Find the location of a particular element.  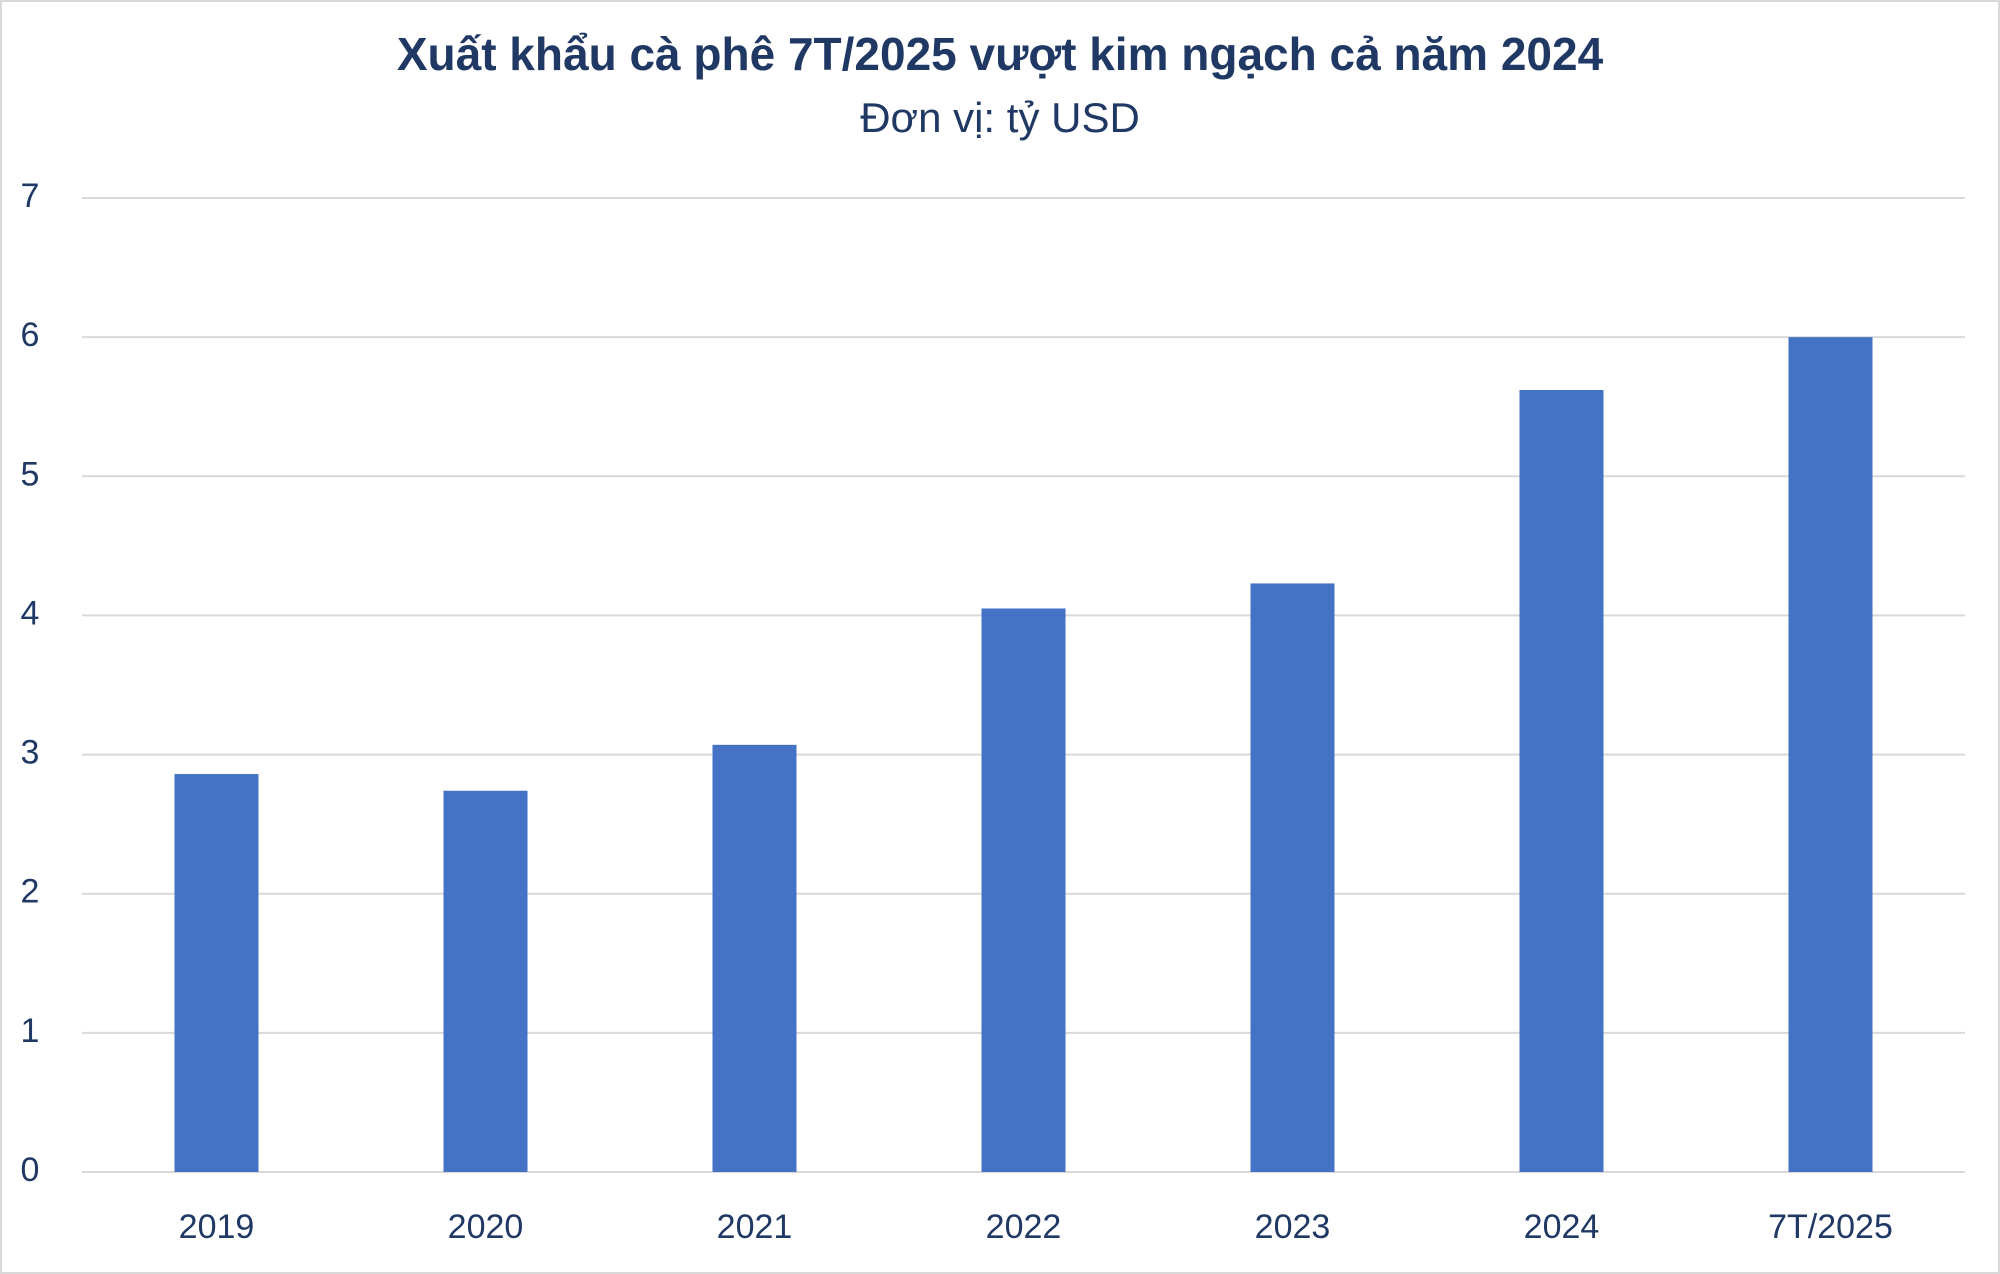

chart-subtitle: Đơn vị: tỷ USD is located at coordinates (1000, 117).